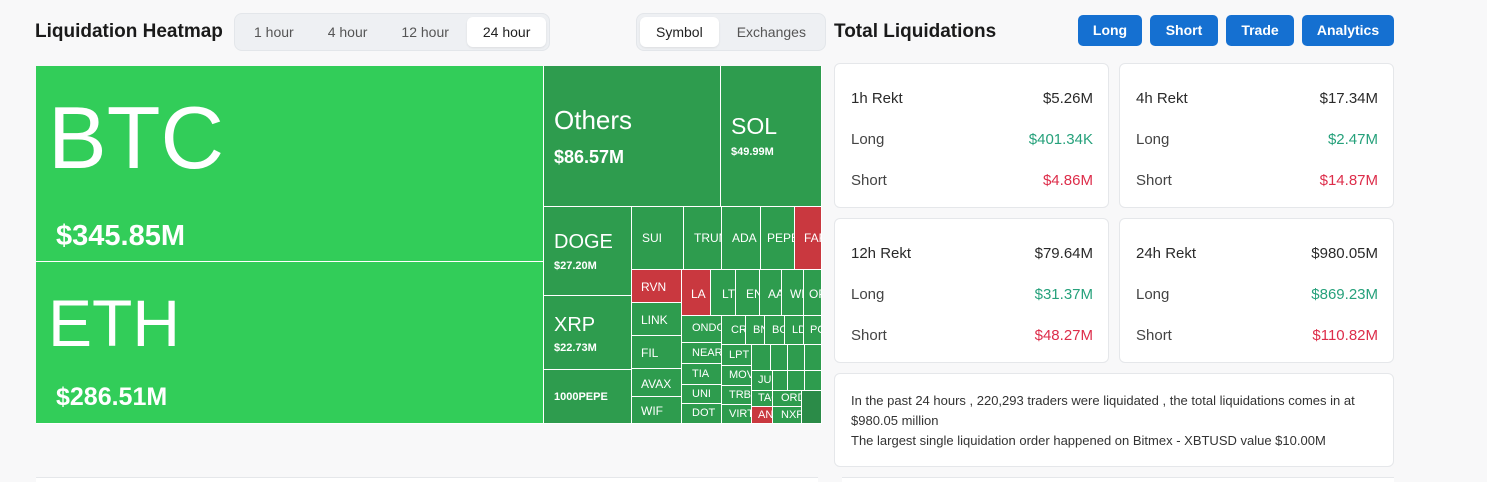 The height and width of the screenshot is (482, 1487). What do you see at coordinates (737, 376) in the screenshot?
I see `tile-move: MOVE` at bounding box center [737, 376].